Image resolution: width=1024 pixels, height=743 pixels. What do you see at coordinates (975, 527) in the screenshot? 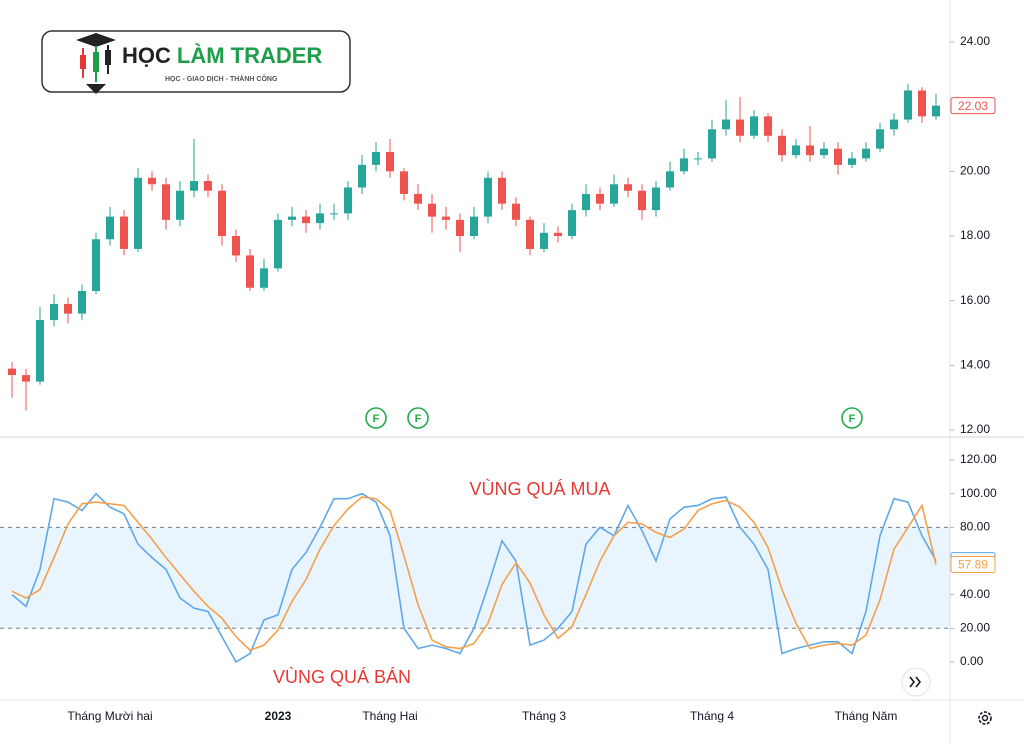
I see `y-tick-label: 80.00` at bounding box center [975, 527].